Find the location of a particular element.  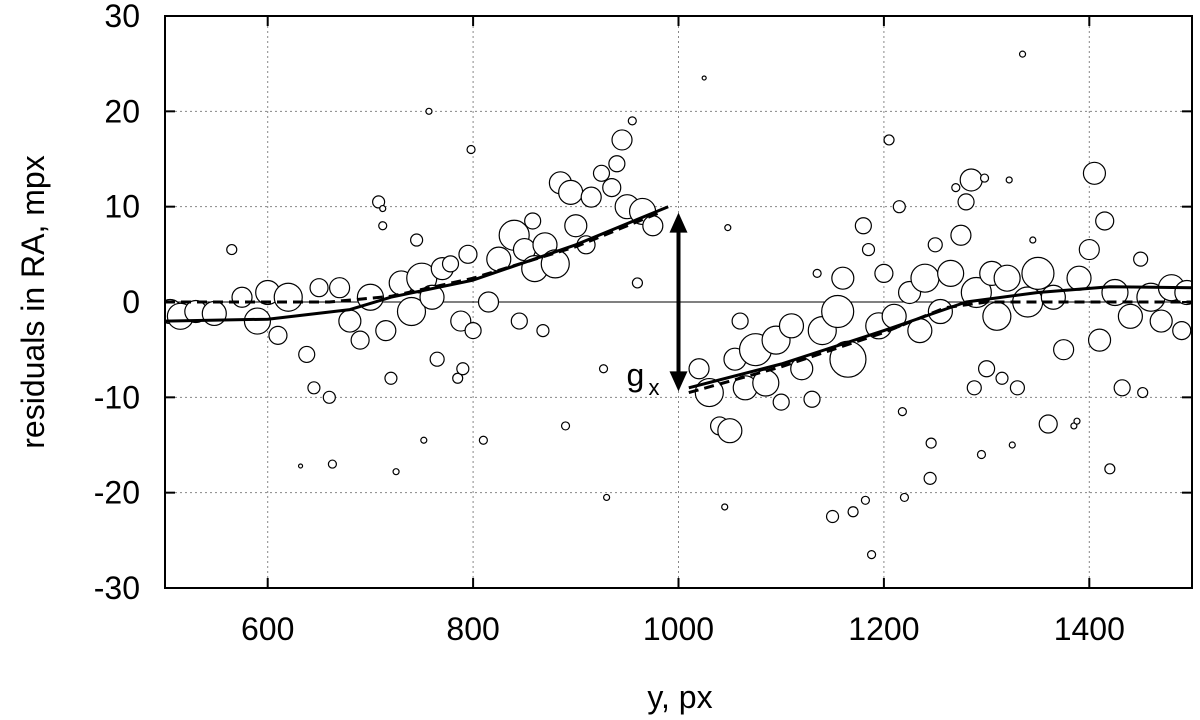

x-axis-label: y, px is located at coordinates (679, 697).